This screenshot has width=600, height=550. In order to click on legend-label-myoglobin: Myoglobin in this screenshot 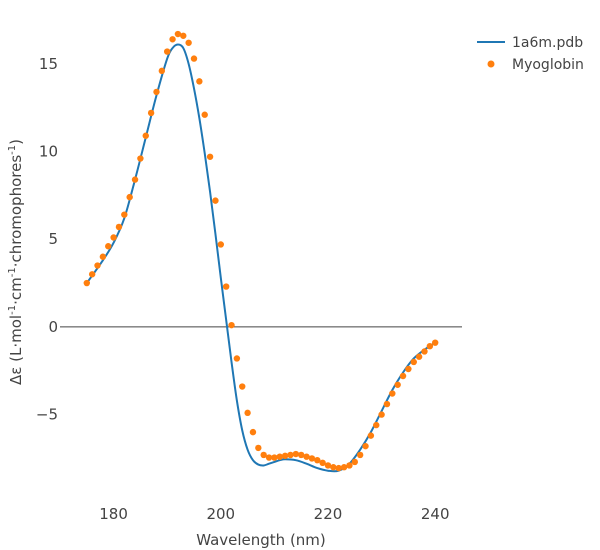, I will do `click(548, 65)`.